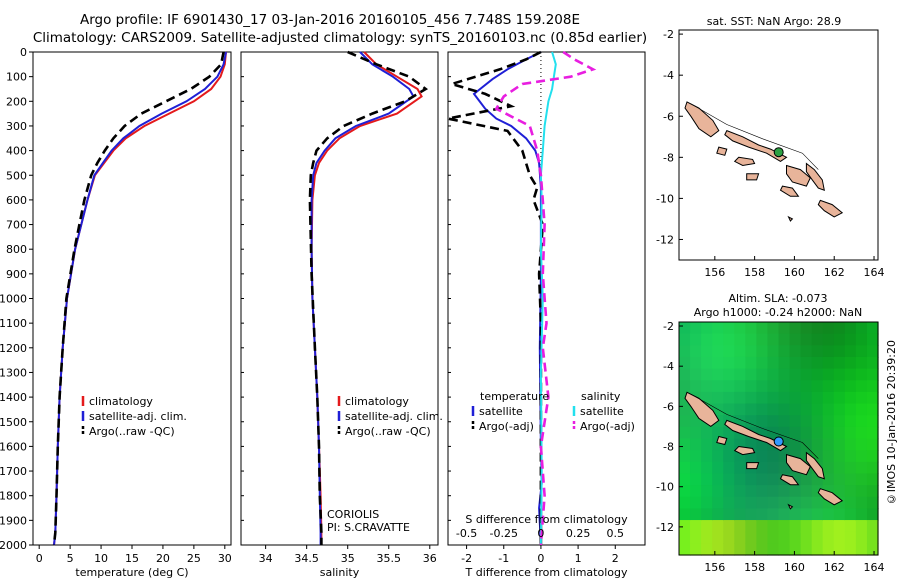  Describe the element at coordinates (874, 272) in the screenshot. I see `sst_map-lon-tick-label: 164` at that location.